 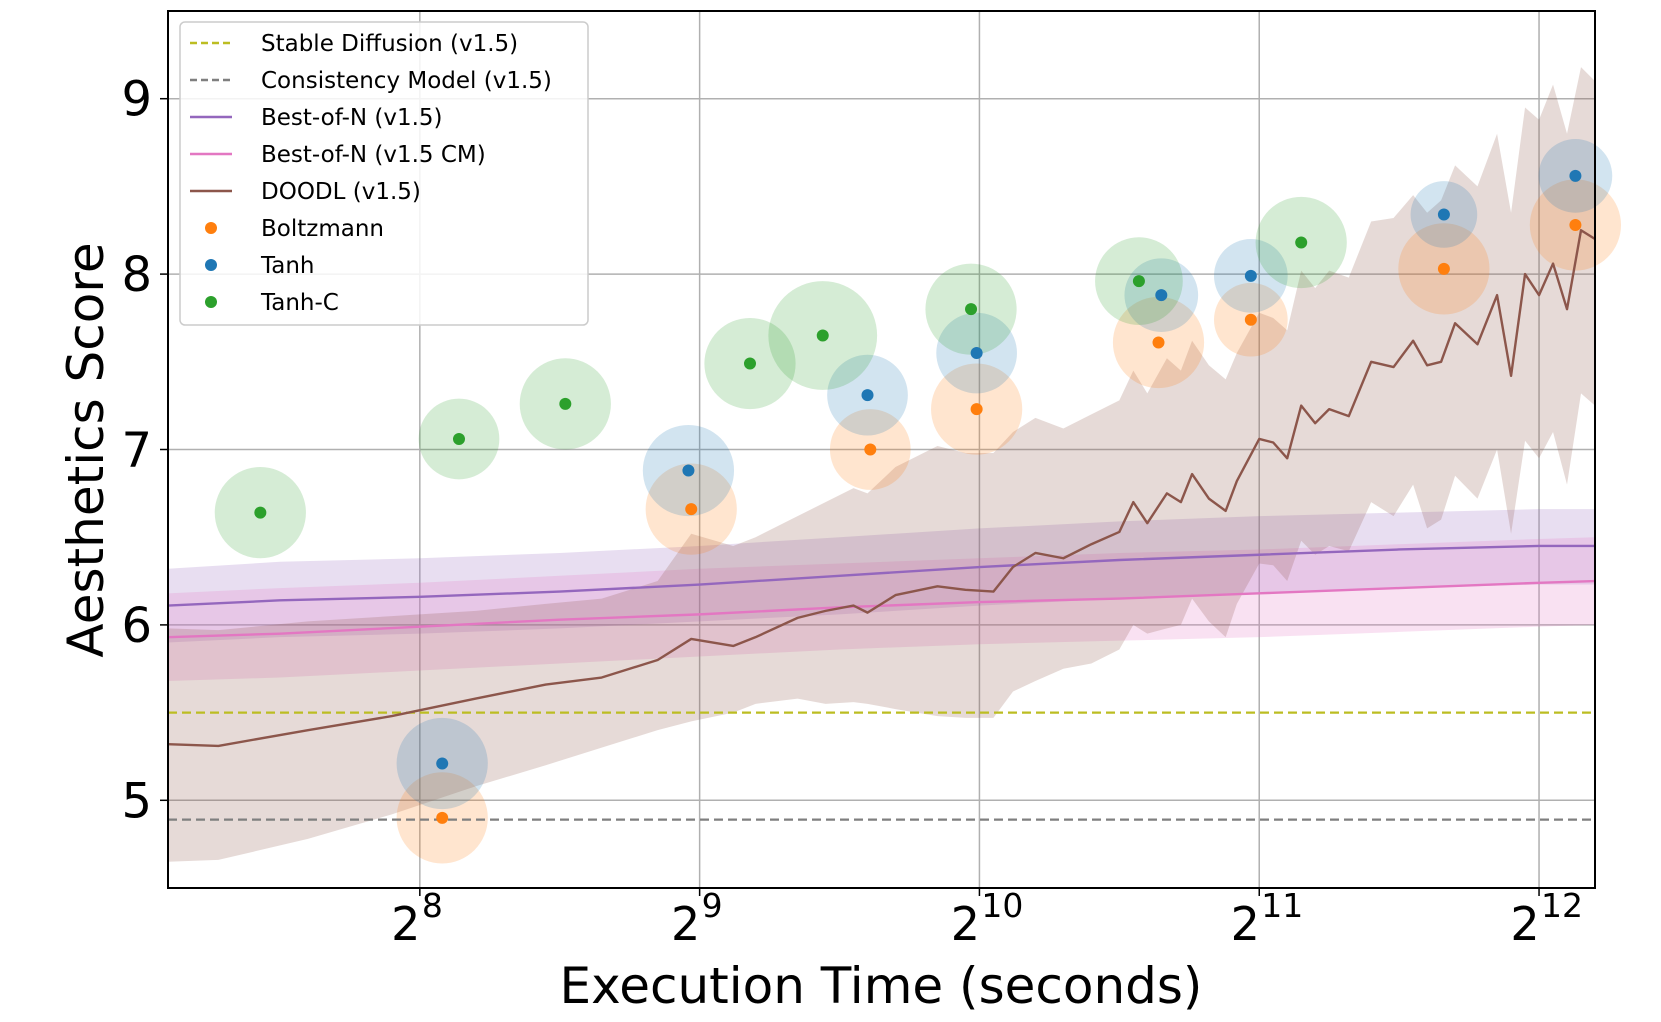 What do you see at coordinates (389, 44) in the screenshot?
I see `legend-label-stable-diffusion: Stable Diffusion (v1.5)` at bounding box center [389, 44].